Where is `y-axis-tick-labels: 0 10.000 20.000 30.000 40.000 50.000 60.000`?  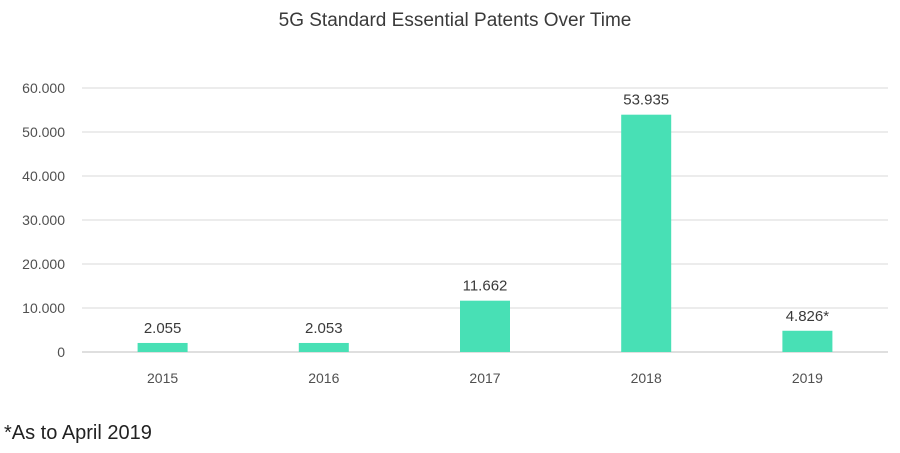 y-axis-tick-labels: 0 10.000 20.000 30.000 40.000 50.000 60.000 is located at coordinates (43, 220).